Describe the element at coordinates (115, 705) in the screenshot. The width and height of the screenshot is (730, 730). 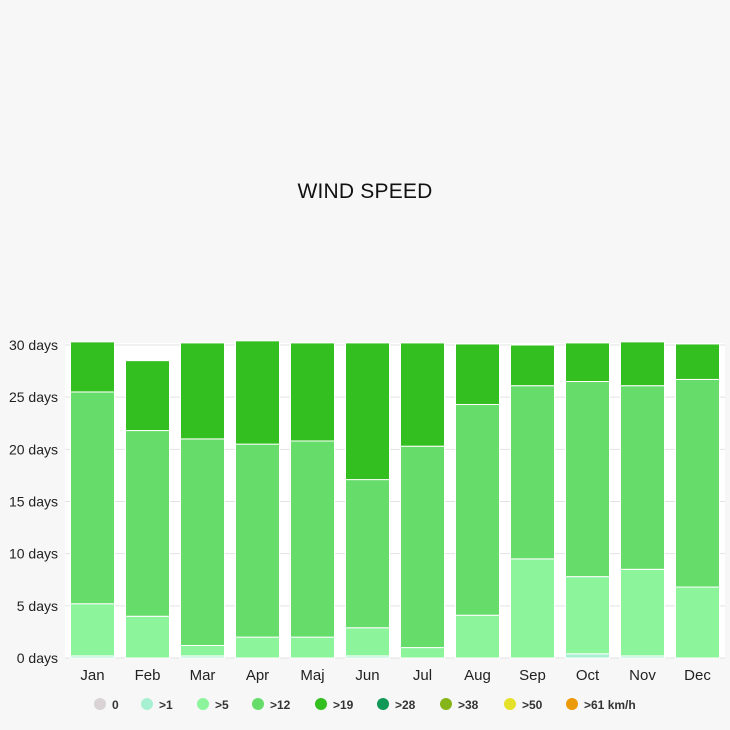
I see `legend-label: 0` at that location.